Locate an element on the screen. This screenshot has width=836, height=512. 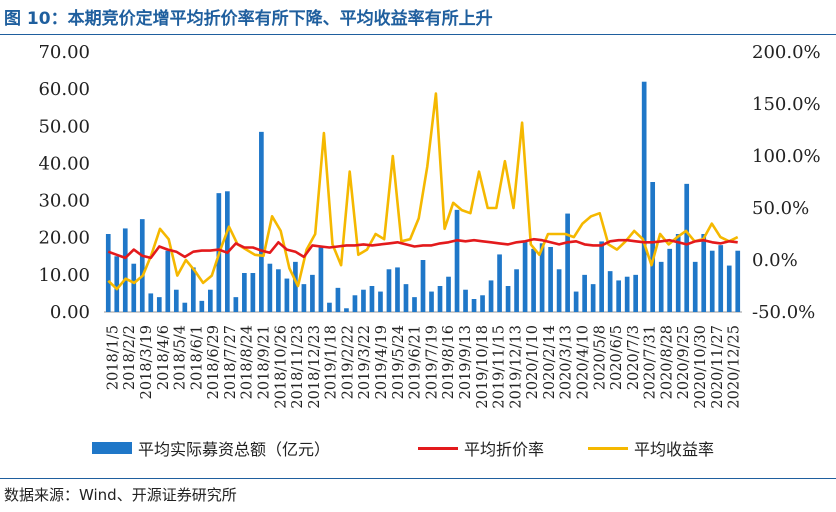
legend: 平均实际募资总额（亿元） 平均折价率 平均收益率 is located at coordinates (418, 448).